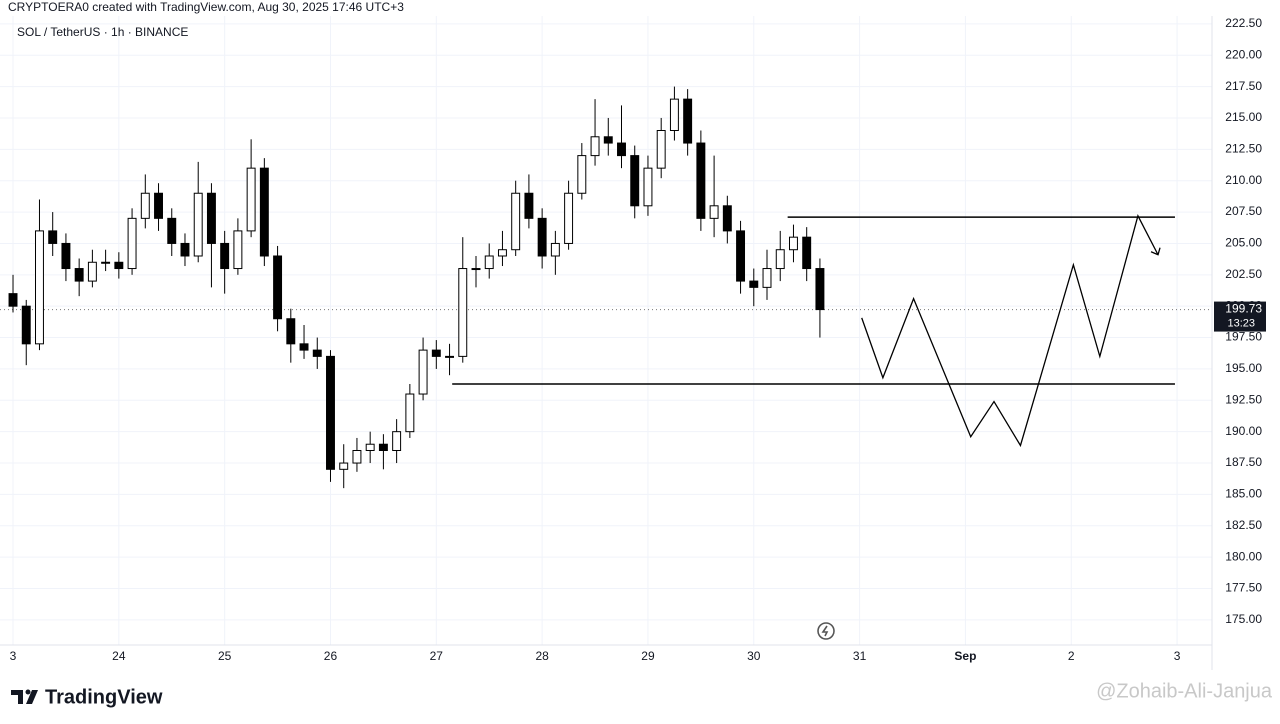  Describe the element at coordinates (542, 656) in the screenshot. I see `x-tick-label: 28` at that location.